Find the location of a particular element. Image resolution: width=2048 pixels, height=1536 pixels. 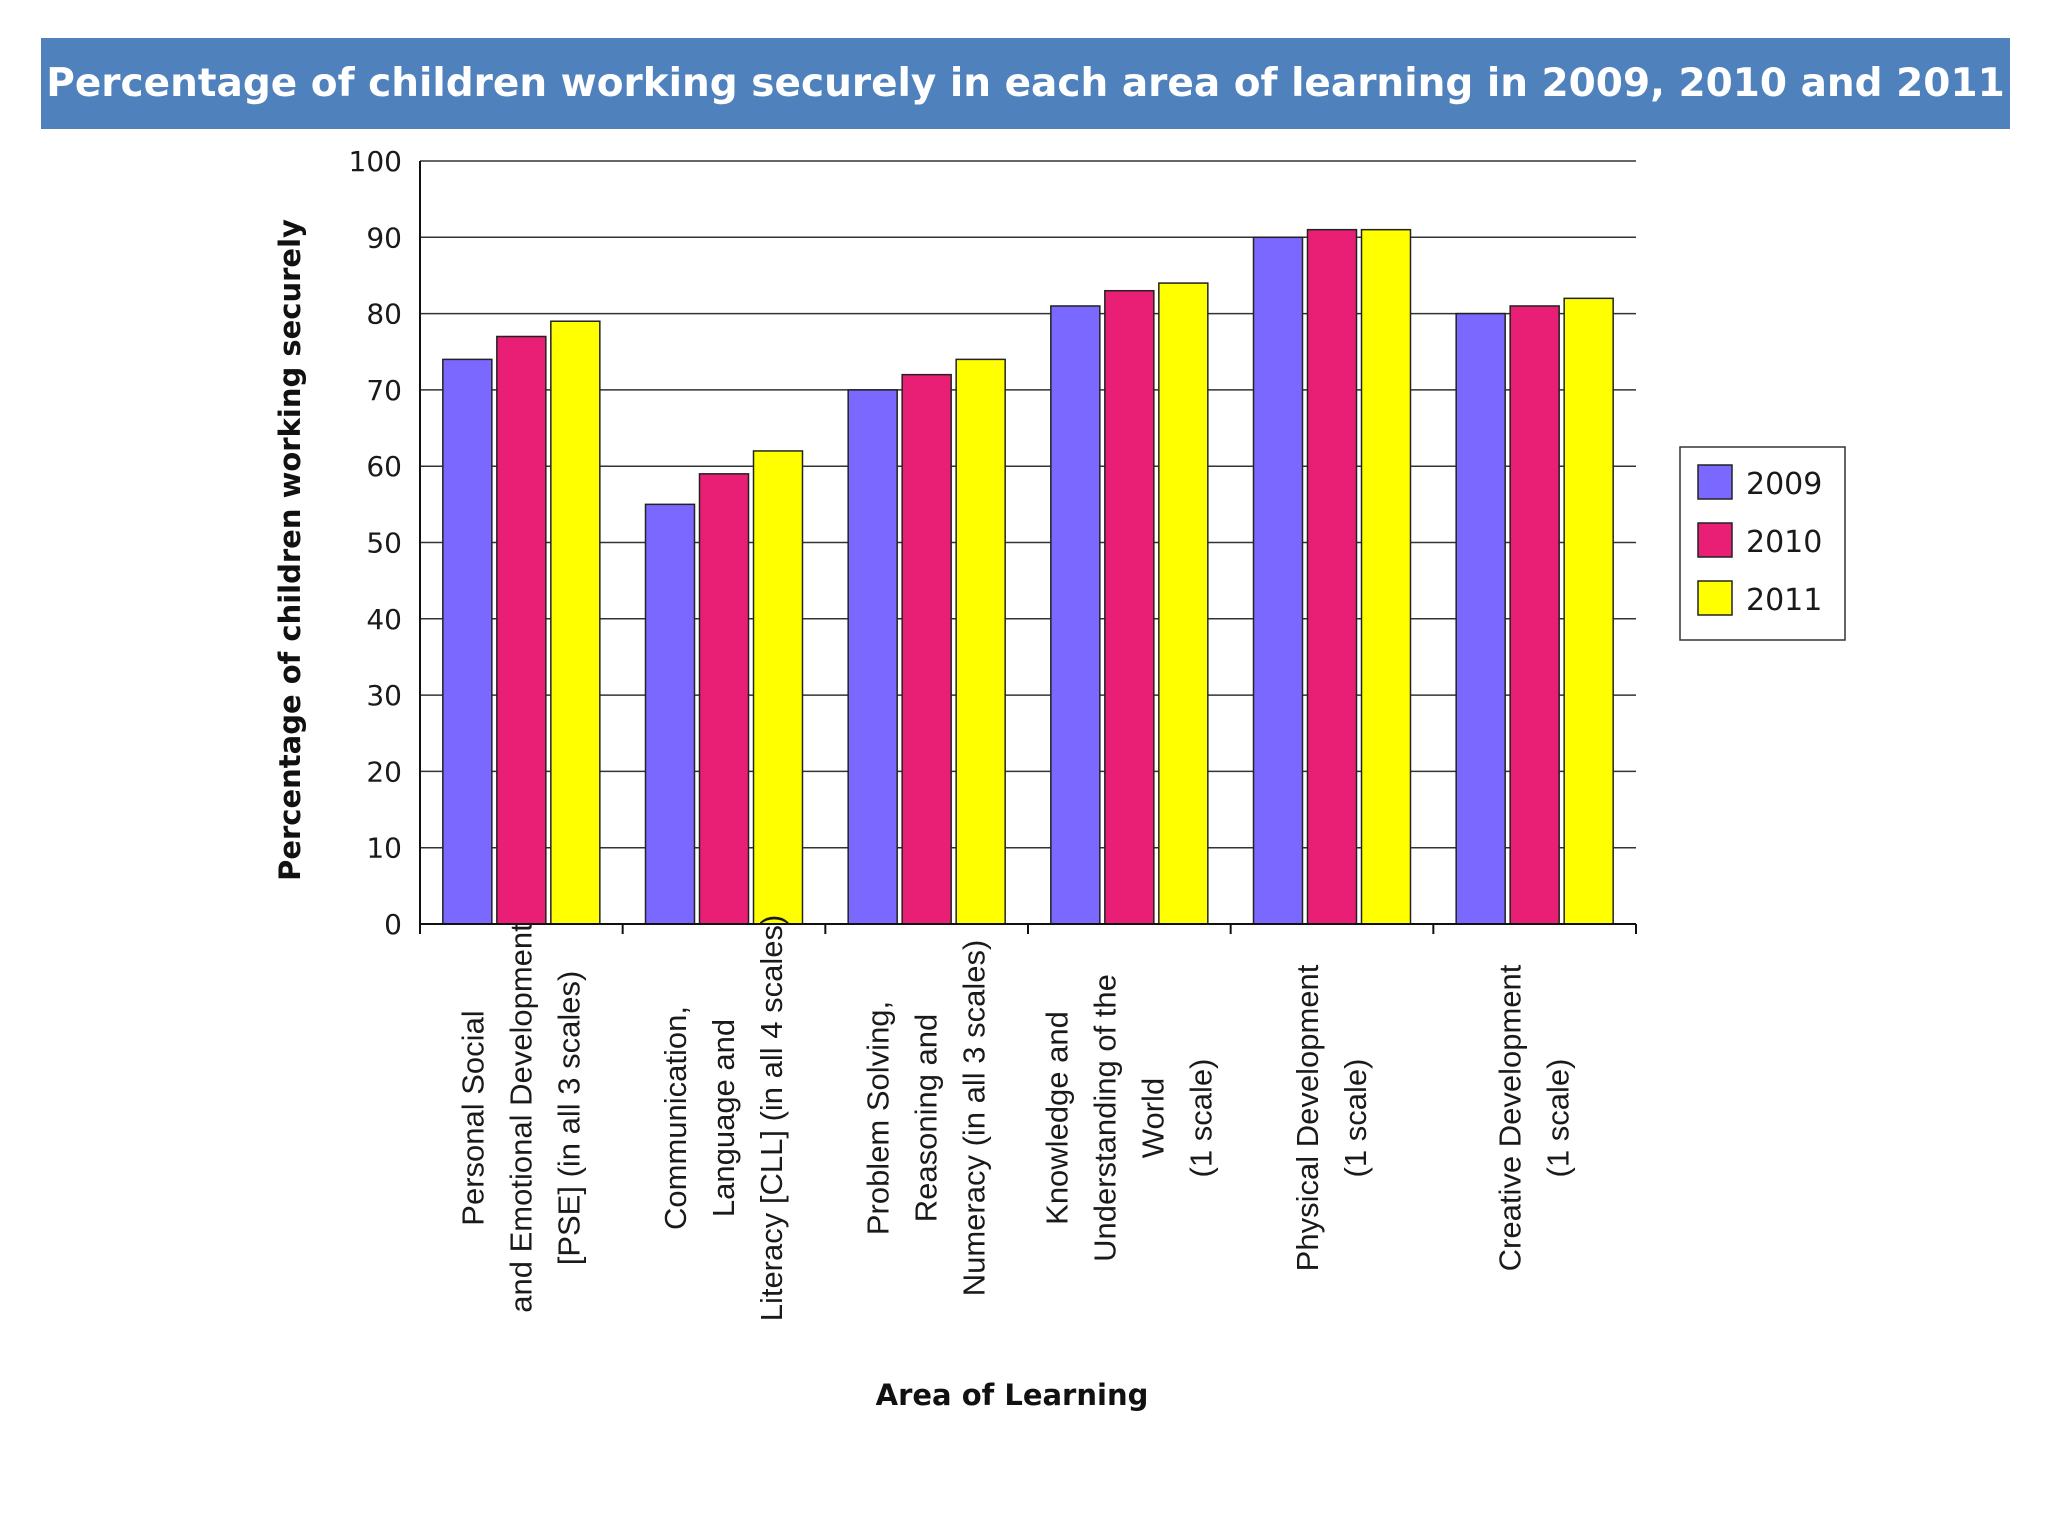

y-tick-label: 10 is located at coordinates (384, 848).